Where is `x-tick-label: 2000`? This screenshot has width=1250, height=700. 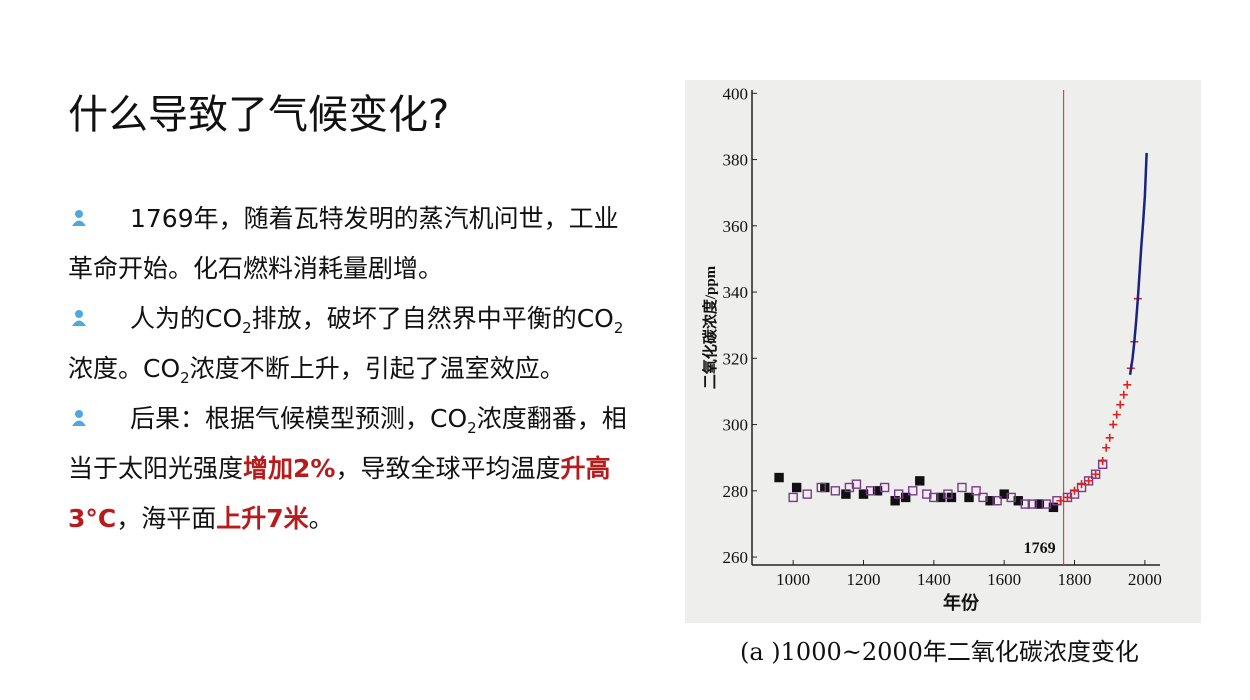
x-tick-label: 2000 is located at coordinates (1145, 579).